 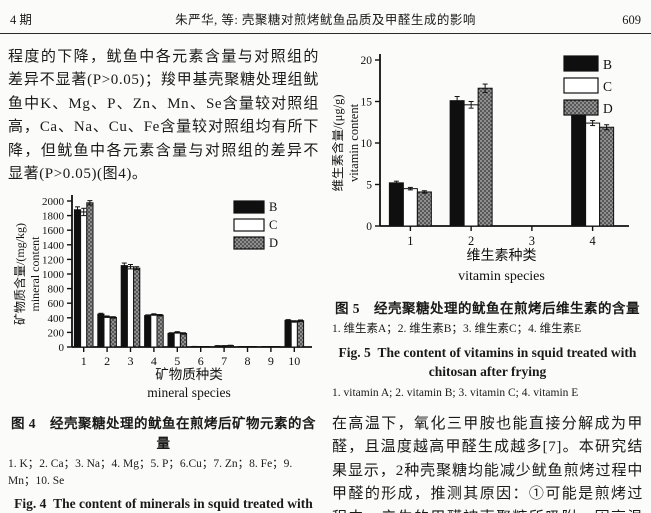 I want to click on y-tick-label: 800, so click(x=56, y=290).